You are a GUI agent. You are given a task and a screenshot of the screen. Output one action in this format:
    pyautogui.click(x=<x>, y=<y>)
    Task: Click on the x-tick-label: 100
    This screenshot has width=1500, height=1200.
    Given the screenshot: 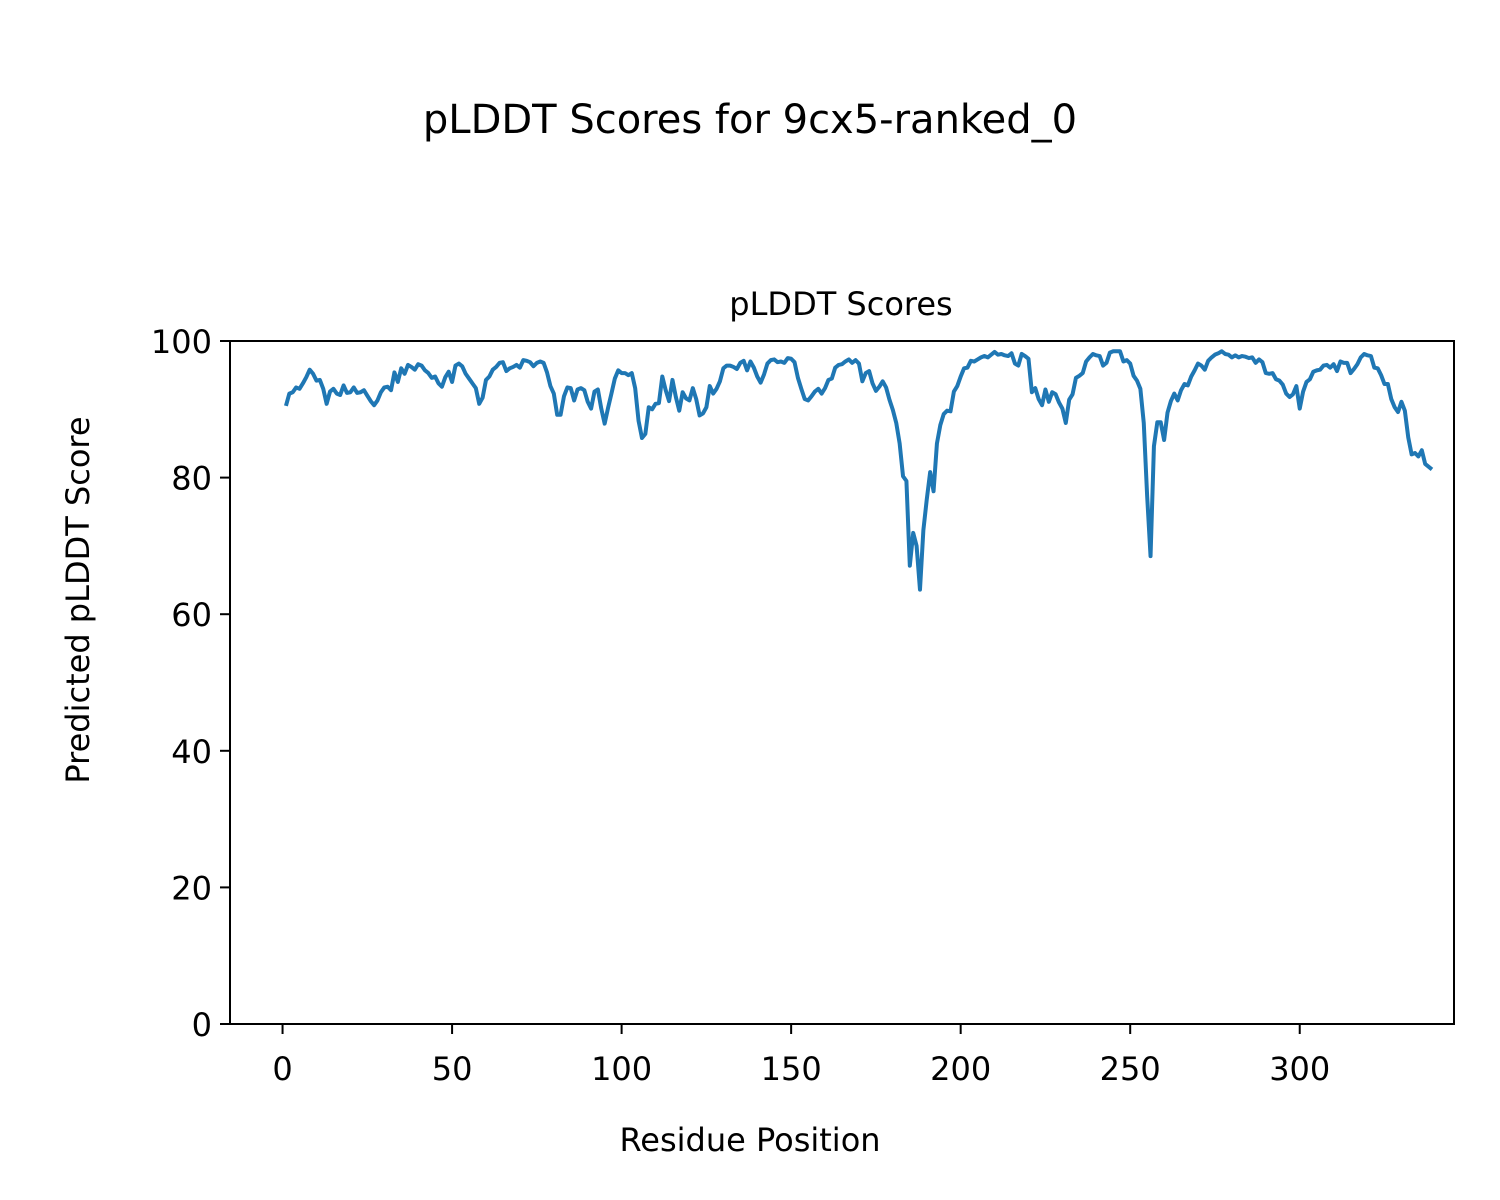 What is the action you would take?
    pyautogui.click(x=621, y=1069)
    